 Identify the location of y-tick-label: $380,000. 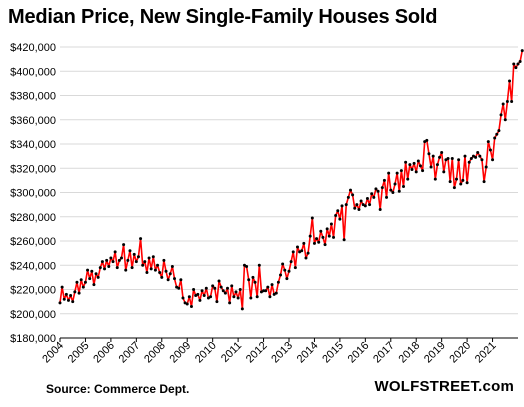
(33, 97).